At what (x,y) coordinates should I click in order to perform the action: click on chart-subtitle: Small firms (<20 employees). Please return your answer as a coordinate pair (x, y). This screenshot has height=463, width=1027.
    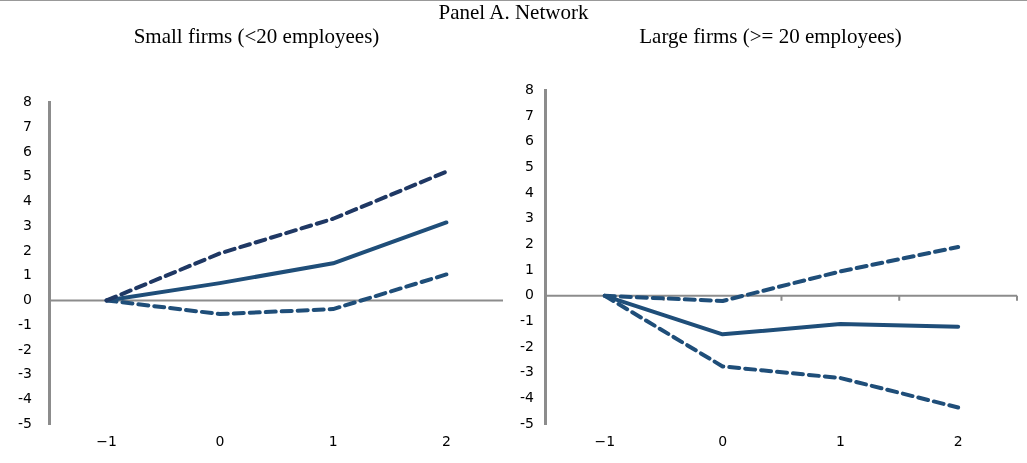
    Looking at the image, I should click on (256, 37).